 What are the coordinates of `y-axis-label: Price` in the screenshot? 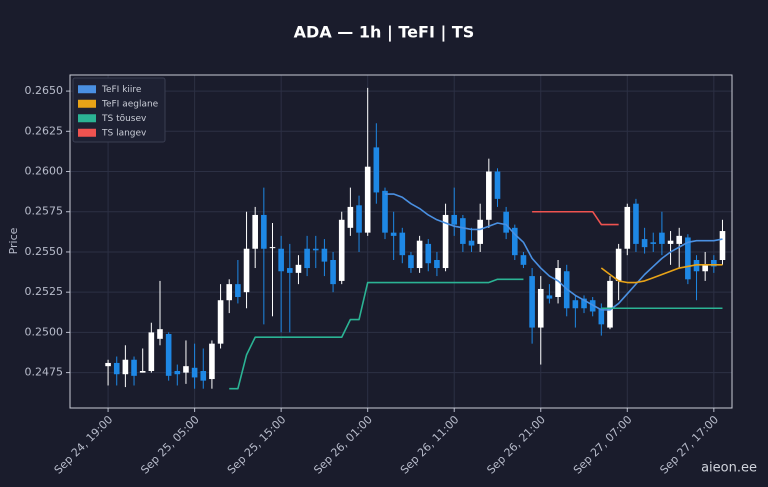 It's located at (13, 240).